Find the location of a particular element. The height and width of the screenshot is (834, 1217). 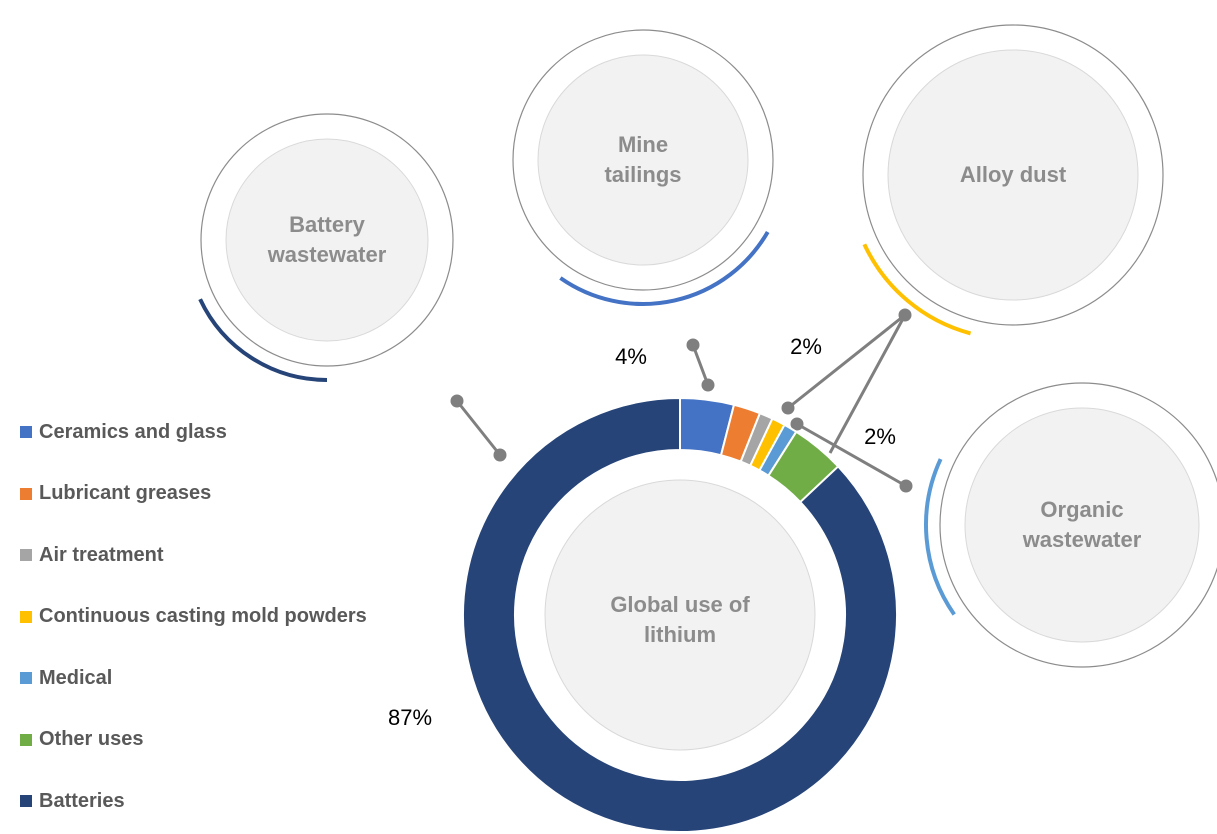

center-disc is located at coordinates (680, 615).